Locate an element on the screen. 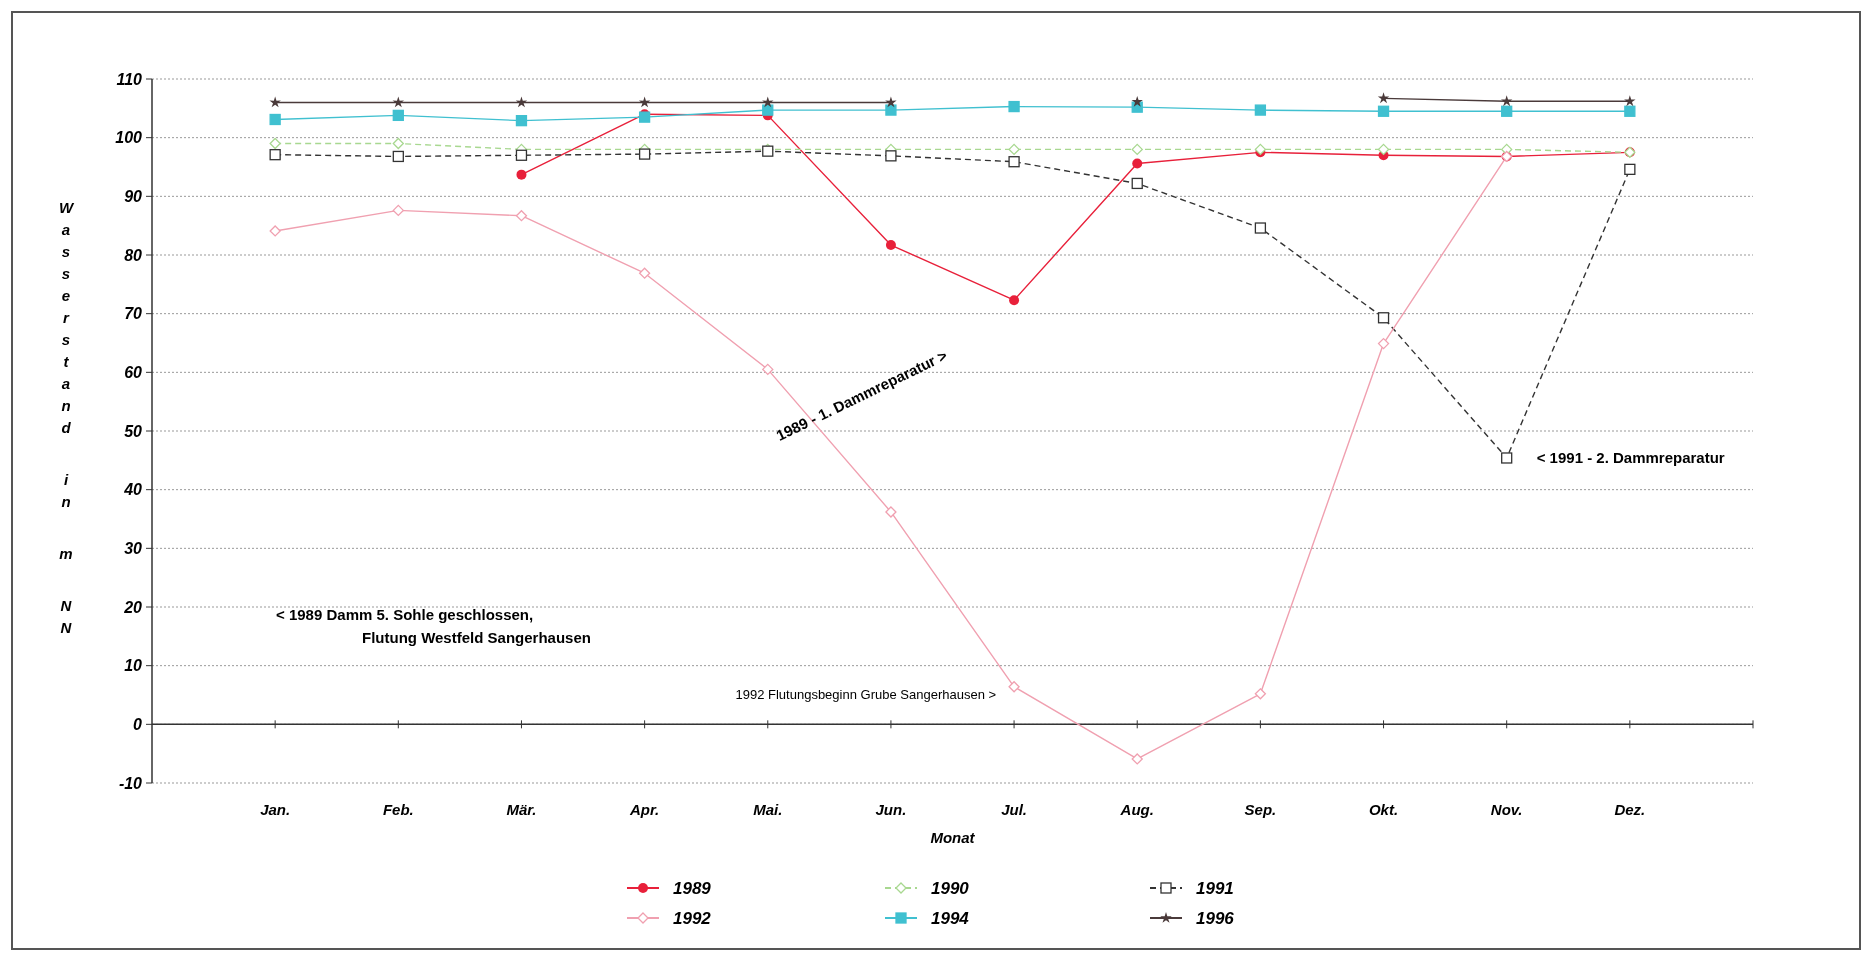 The height and width of the screenshot is (963, 1872). y-tick-label: 100 is located at coordinates (129, 138).